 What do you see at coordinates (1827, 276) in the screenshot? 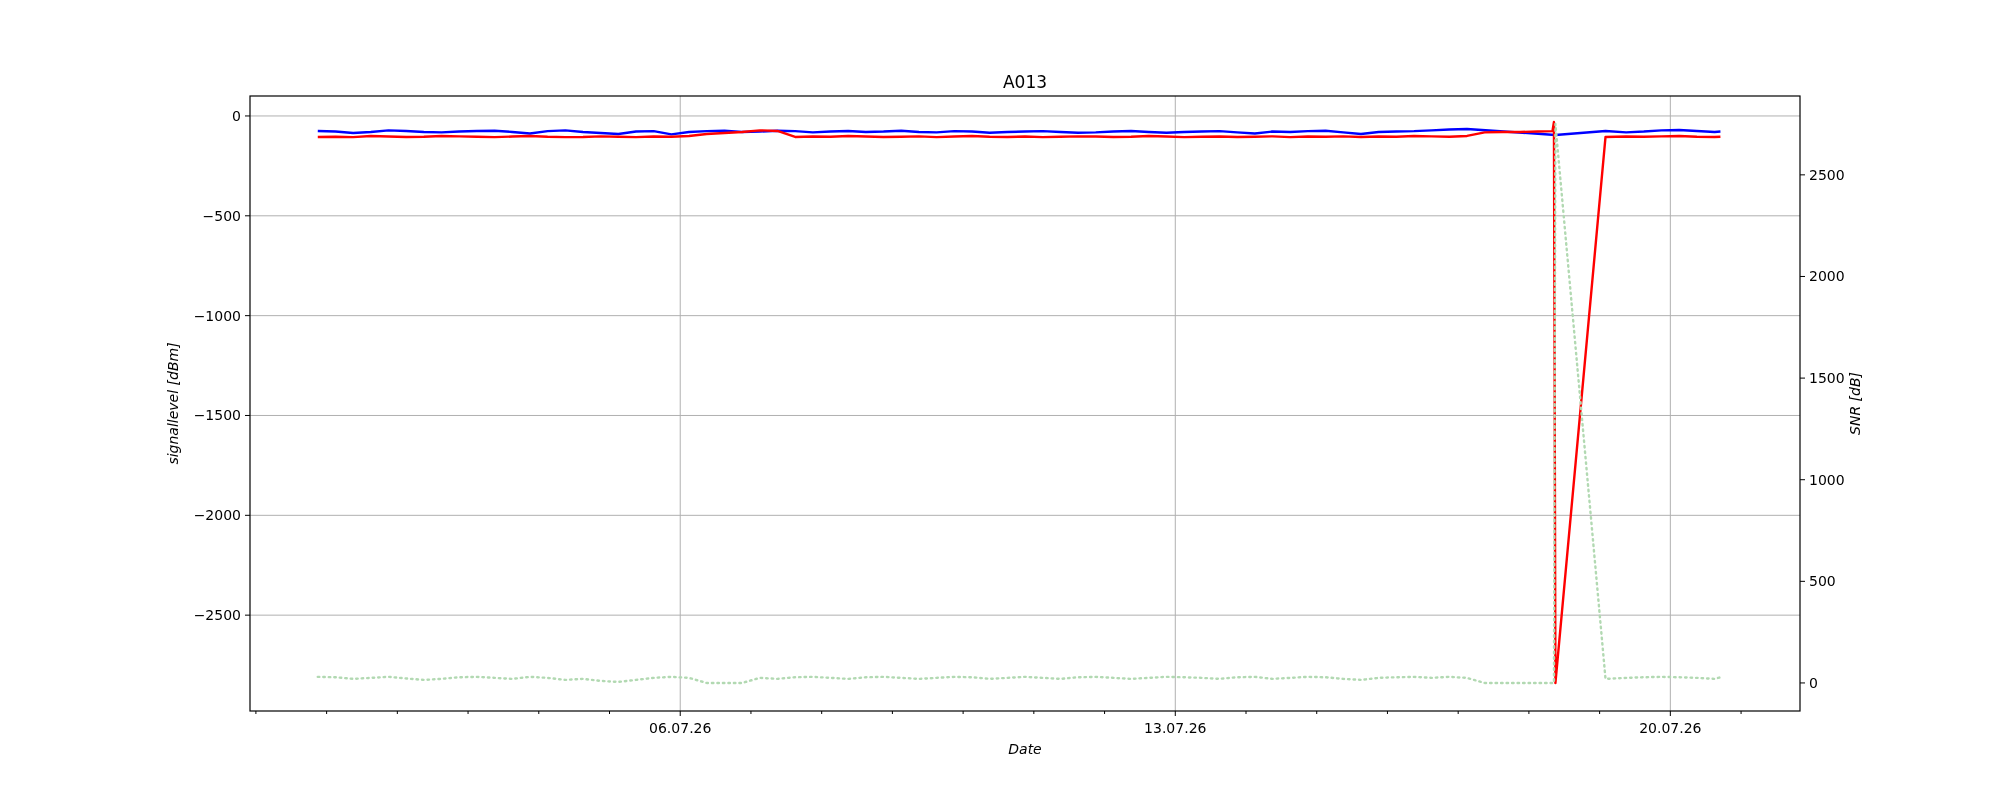
I see `y2-tick-label: 2000` at bounding box center [1827, 276].